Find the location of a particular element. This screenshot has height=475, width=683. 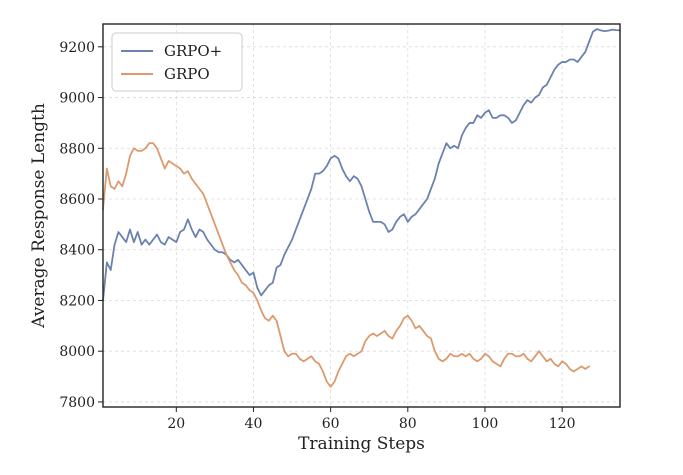

legend: GRPO+ GRPO is located at coordinates (177, 62).